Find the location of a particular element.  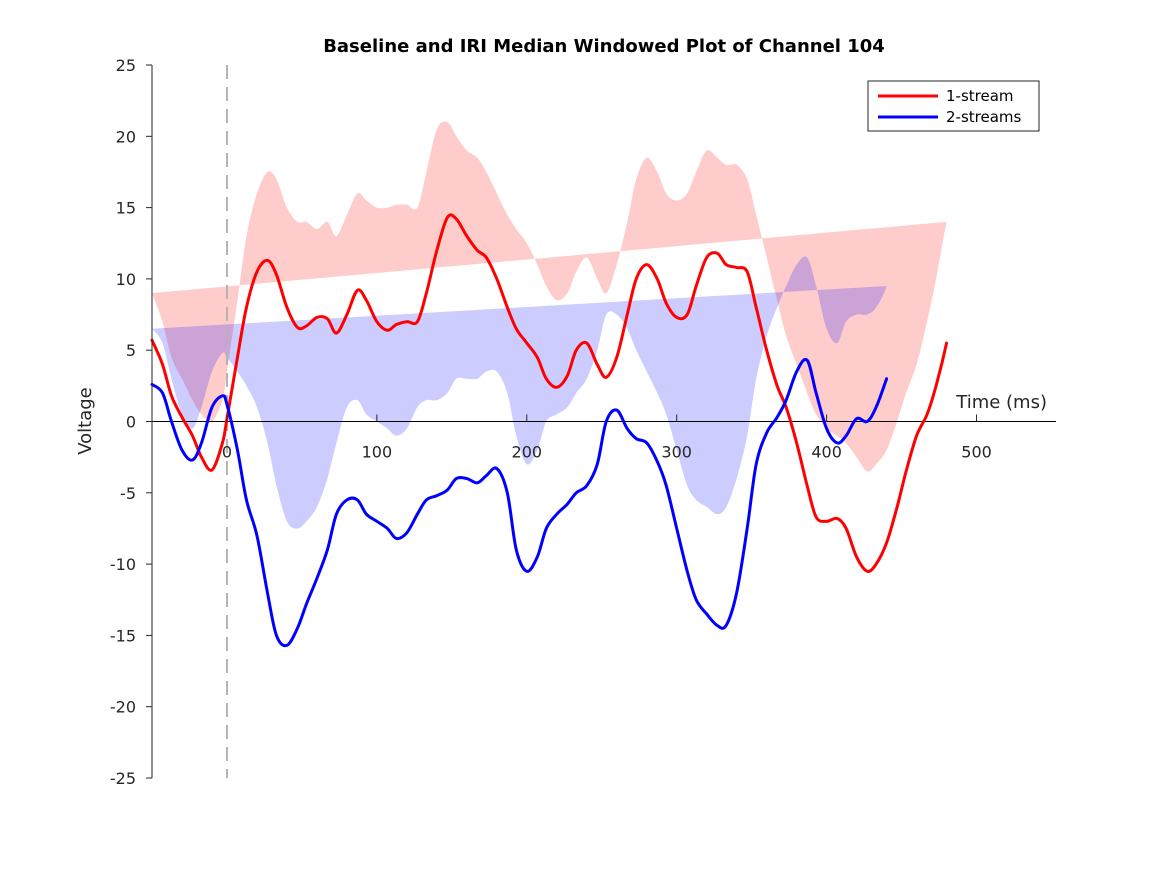

y-tick-label: 0 is located at coordinates (131, 422).